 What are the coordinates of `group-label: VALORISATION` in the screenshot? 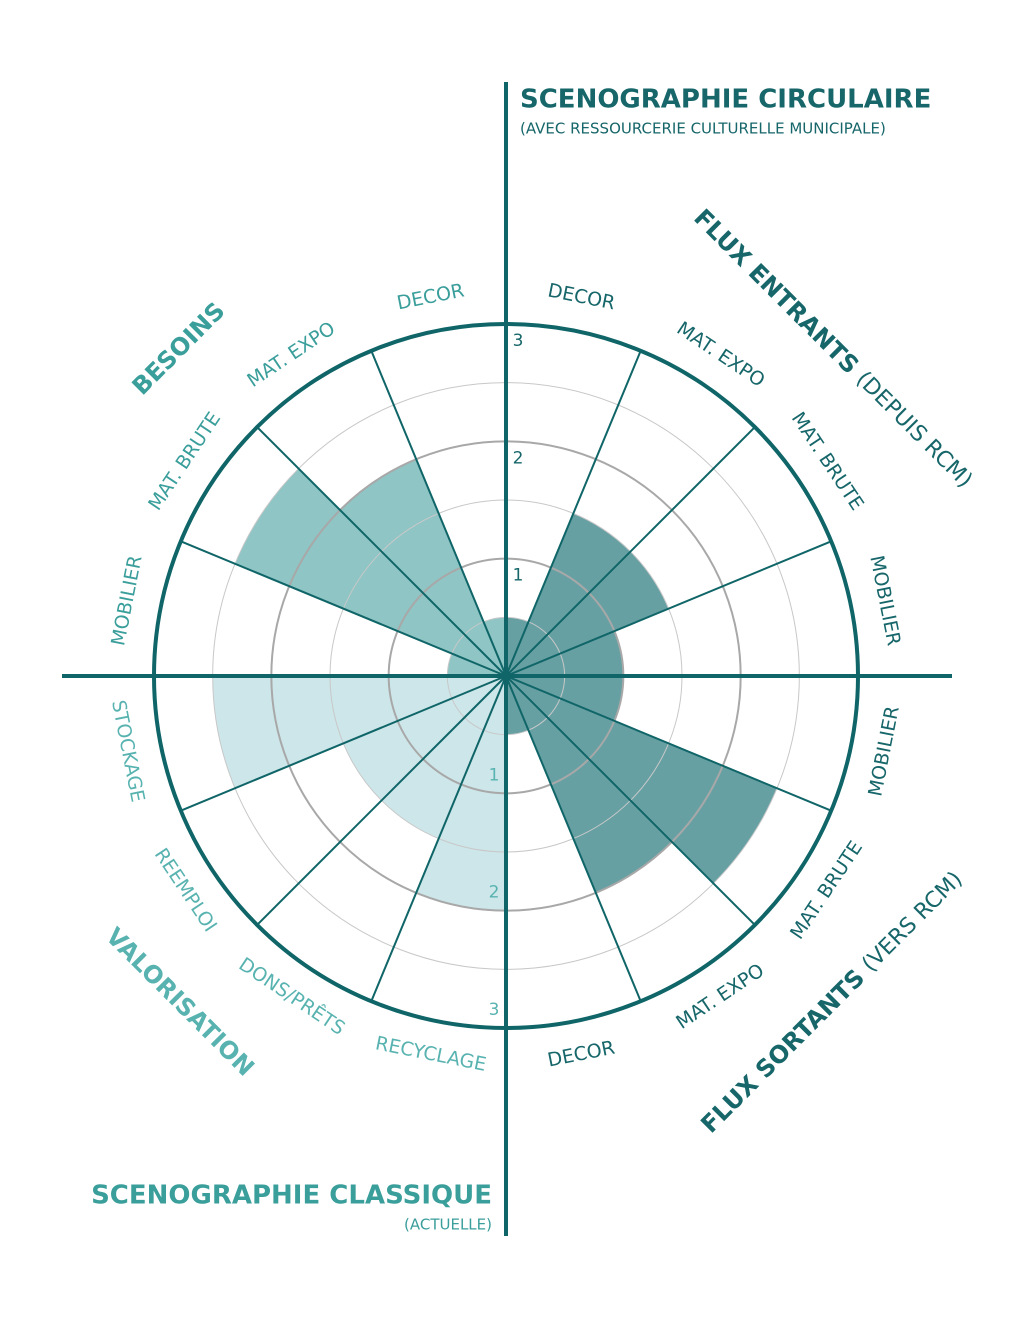 It's located at (179, 1001).